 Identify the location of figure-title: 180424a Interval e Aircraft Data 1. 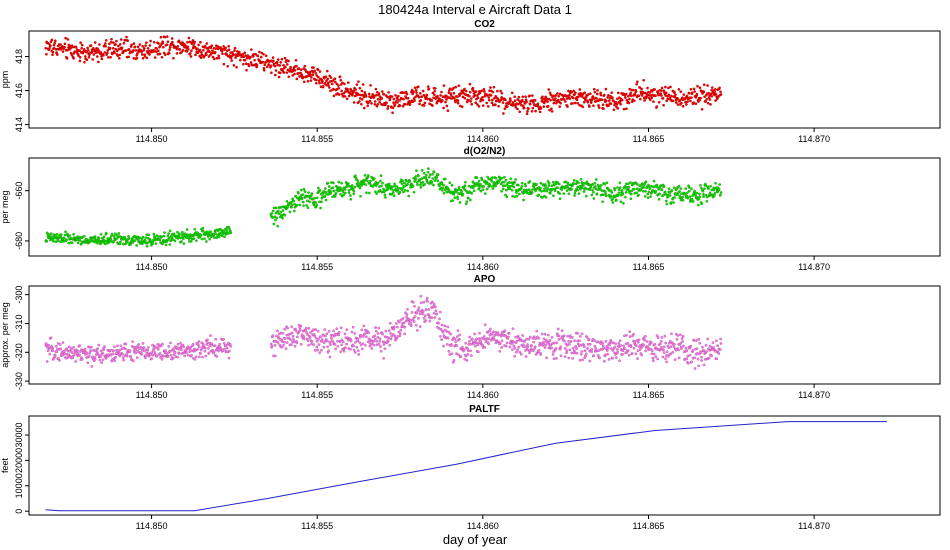
(475, 9).